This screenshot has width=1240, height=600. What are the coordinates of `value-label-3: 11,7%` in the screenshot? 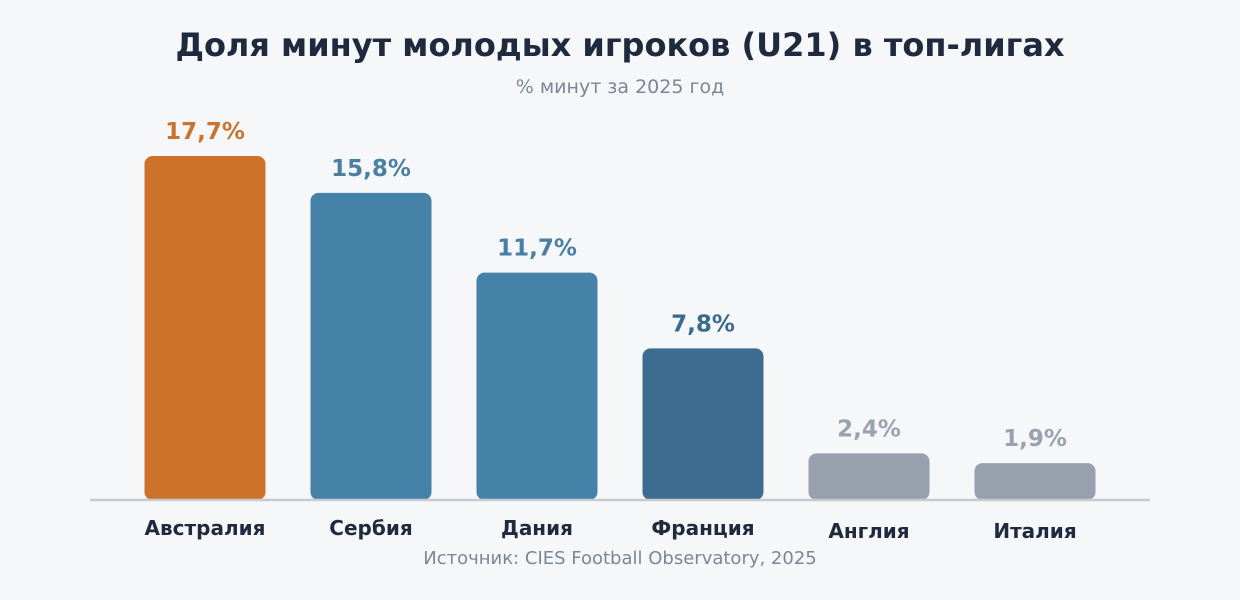 It's located at (537, 249).